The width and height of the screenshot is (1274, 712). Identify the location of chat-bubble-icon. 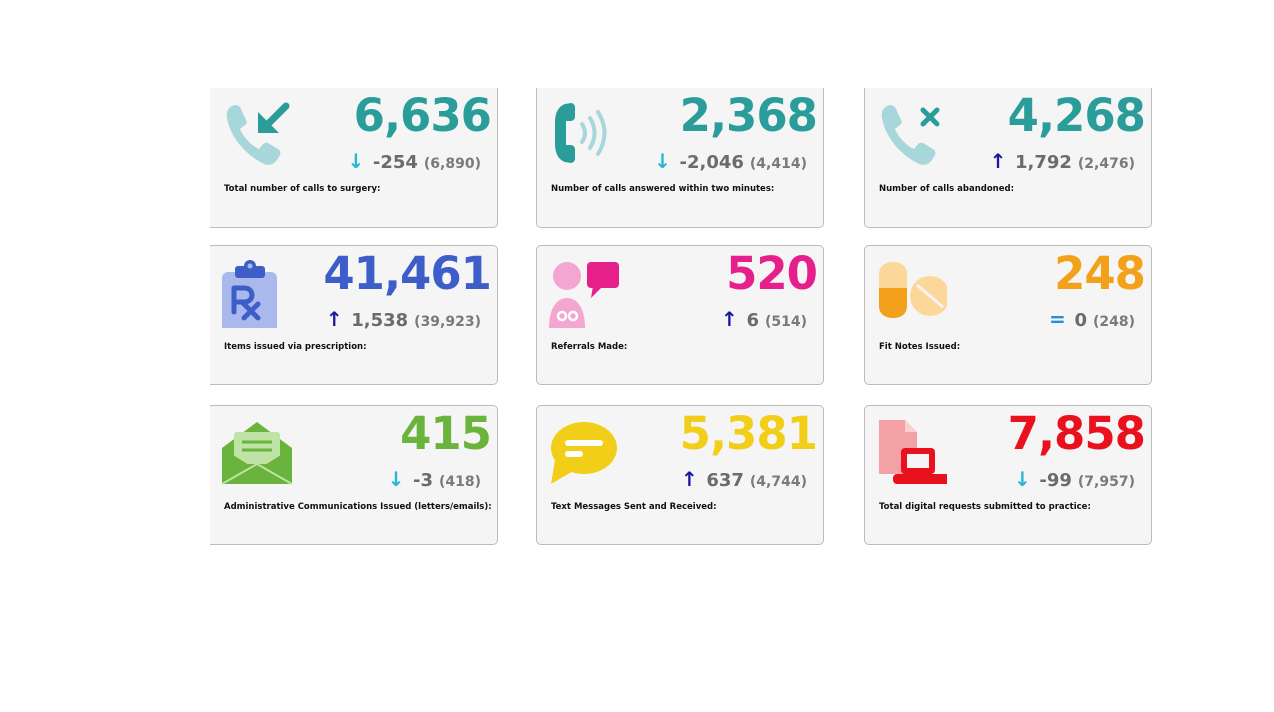
(584, 453).